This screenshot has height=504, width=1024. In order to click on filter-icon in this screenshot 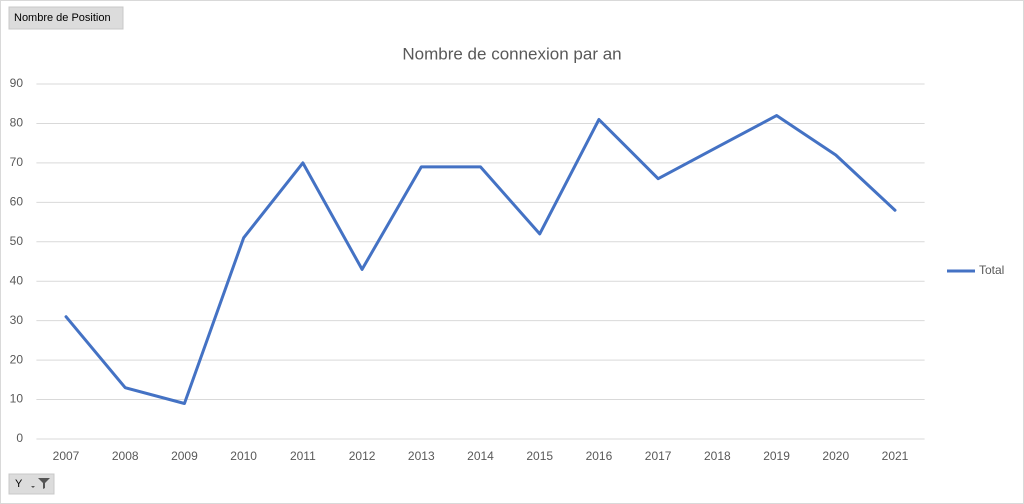, I will do `click(40, 483)`.